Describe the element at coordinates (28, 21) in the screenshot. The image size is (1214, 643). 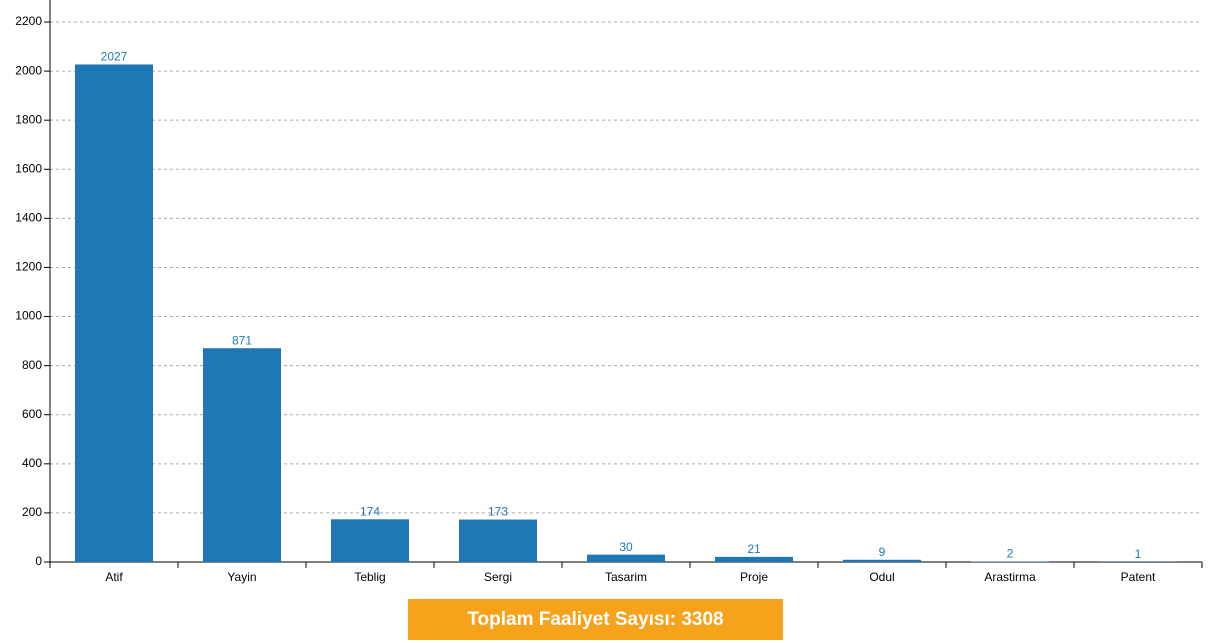
I see `y-tick-label: 2200` at that location.